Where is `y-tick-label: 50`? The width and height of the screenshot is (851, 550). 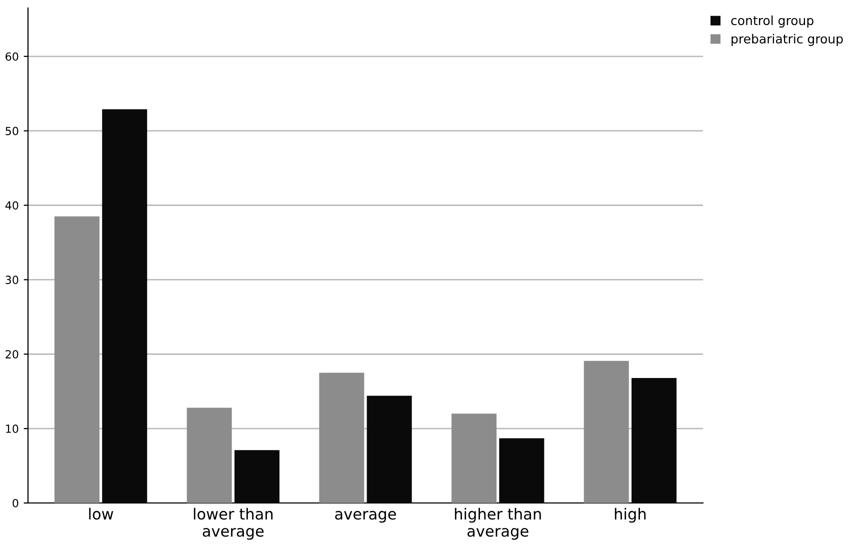 y-tick-label: 50 is located at coordinates (12, 131).